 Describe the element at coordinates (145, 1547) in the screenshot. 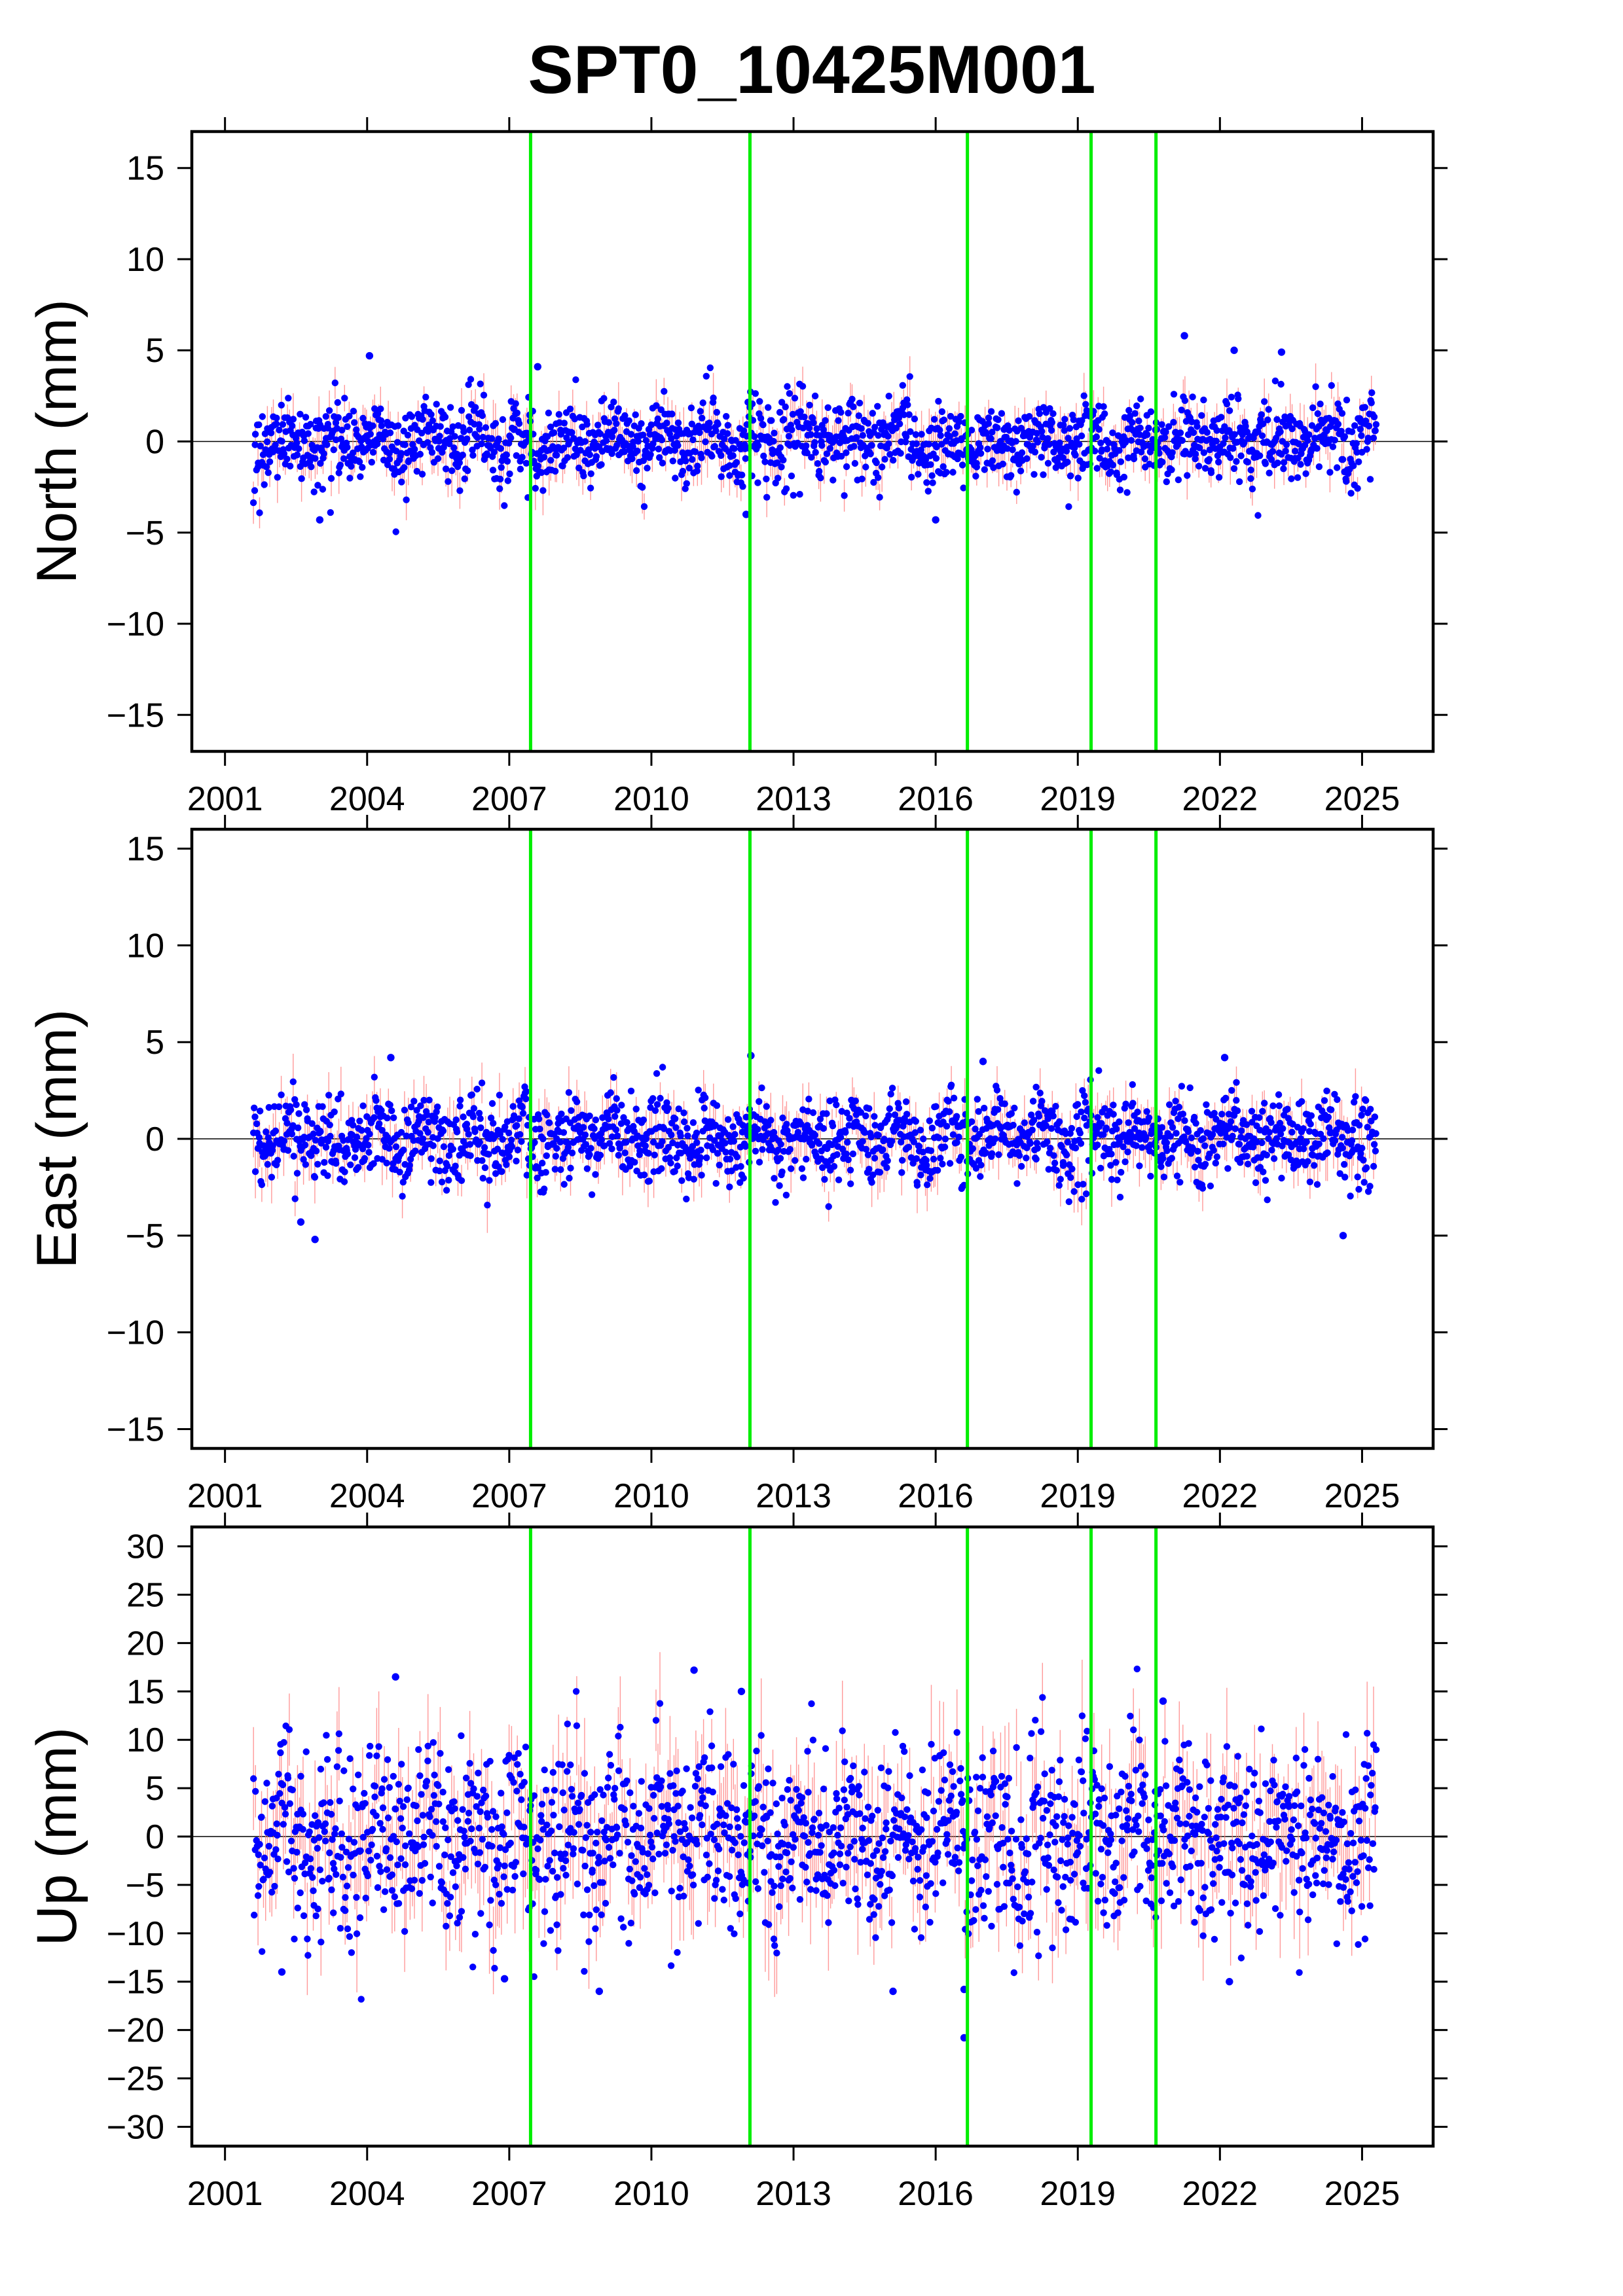

I see `y-tick-label: 30` at that location.